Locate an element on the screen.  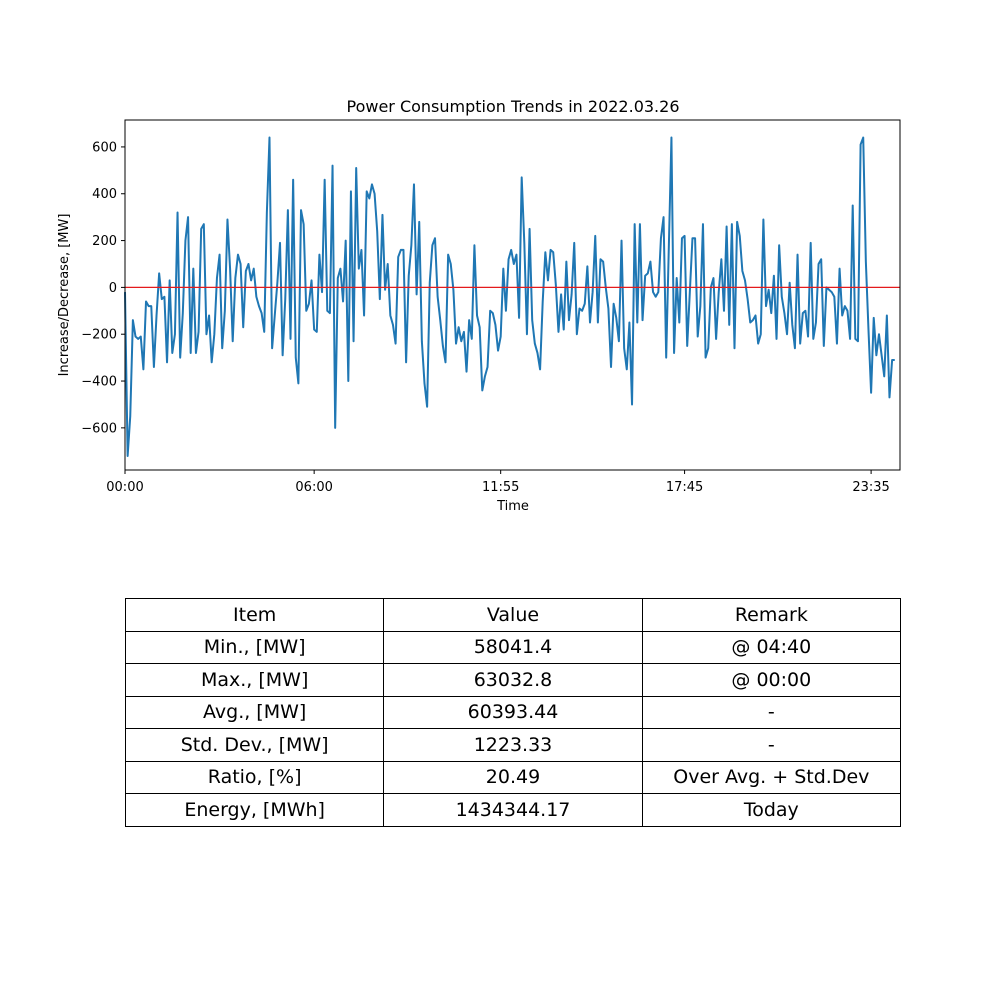
y-tick-label: −600 is located at coordinates (99, 428).